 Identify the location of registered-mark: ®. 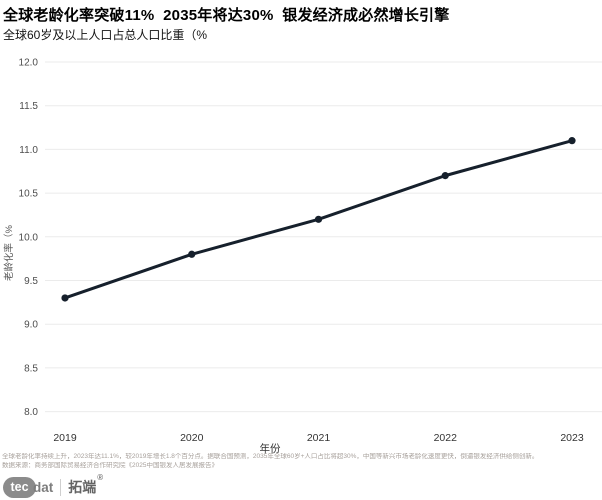
(100, 477).